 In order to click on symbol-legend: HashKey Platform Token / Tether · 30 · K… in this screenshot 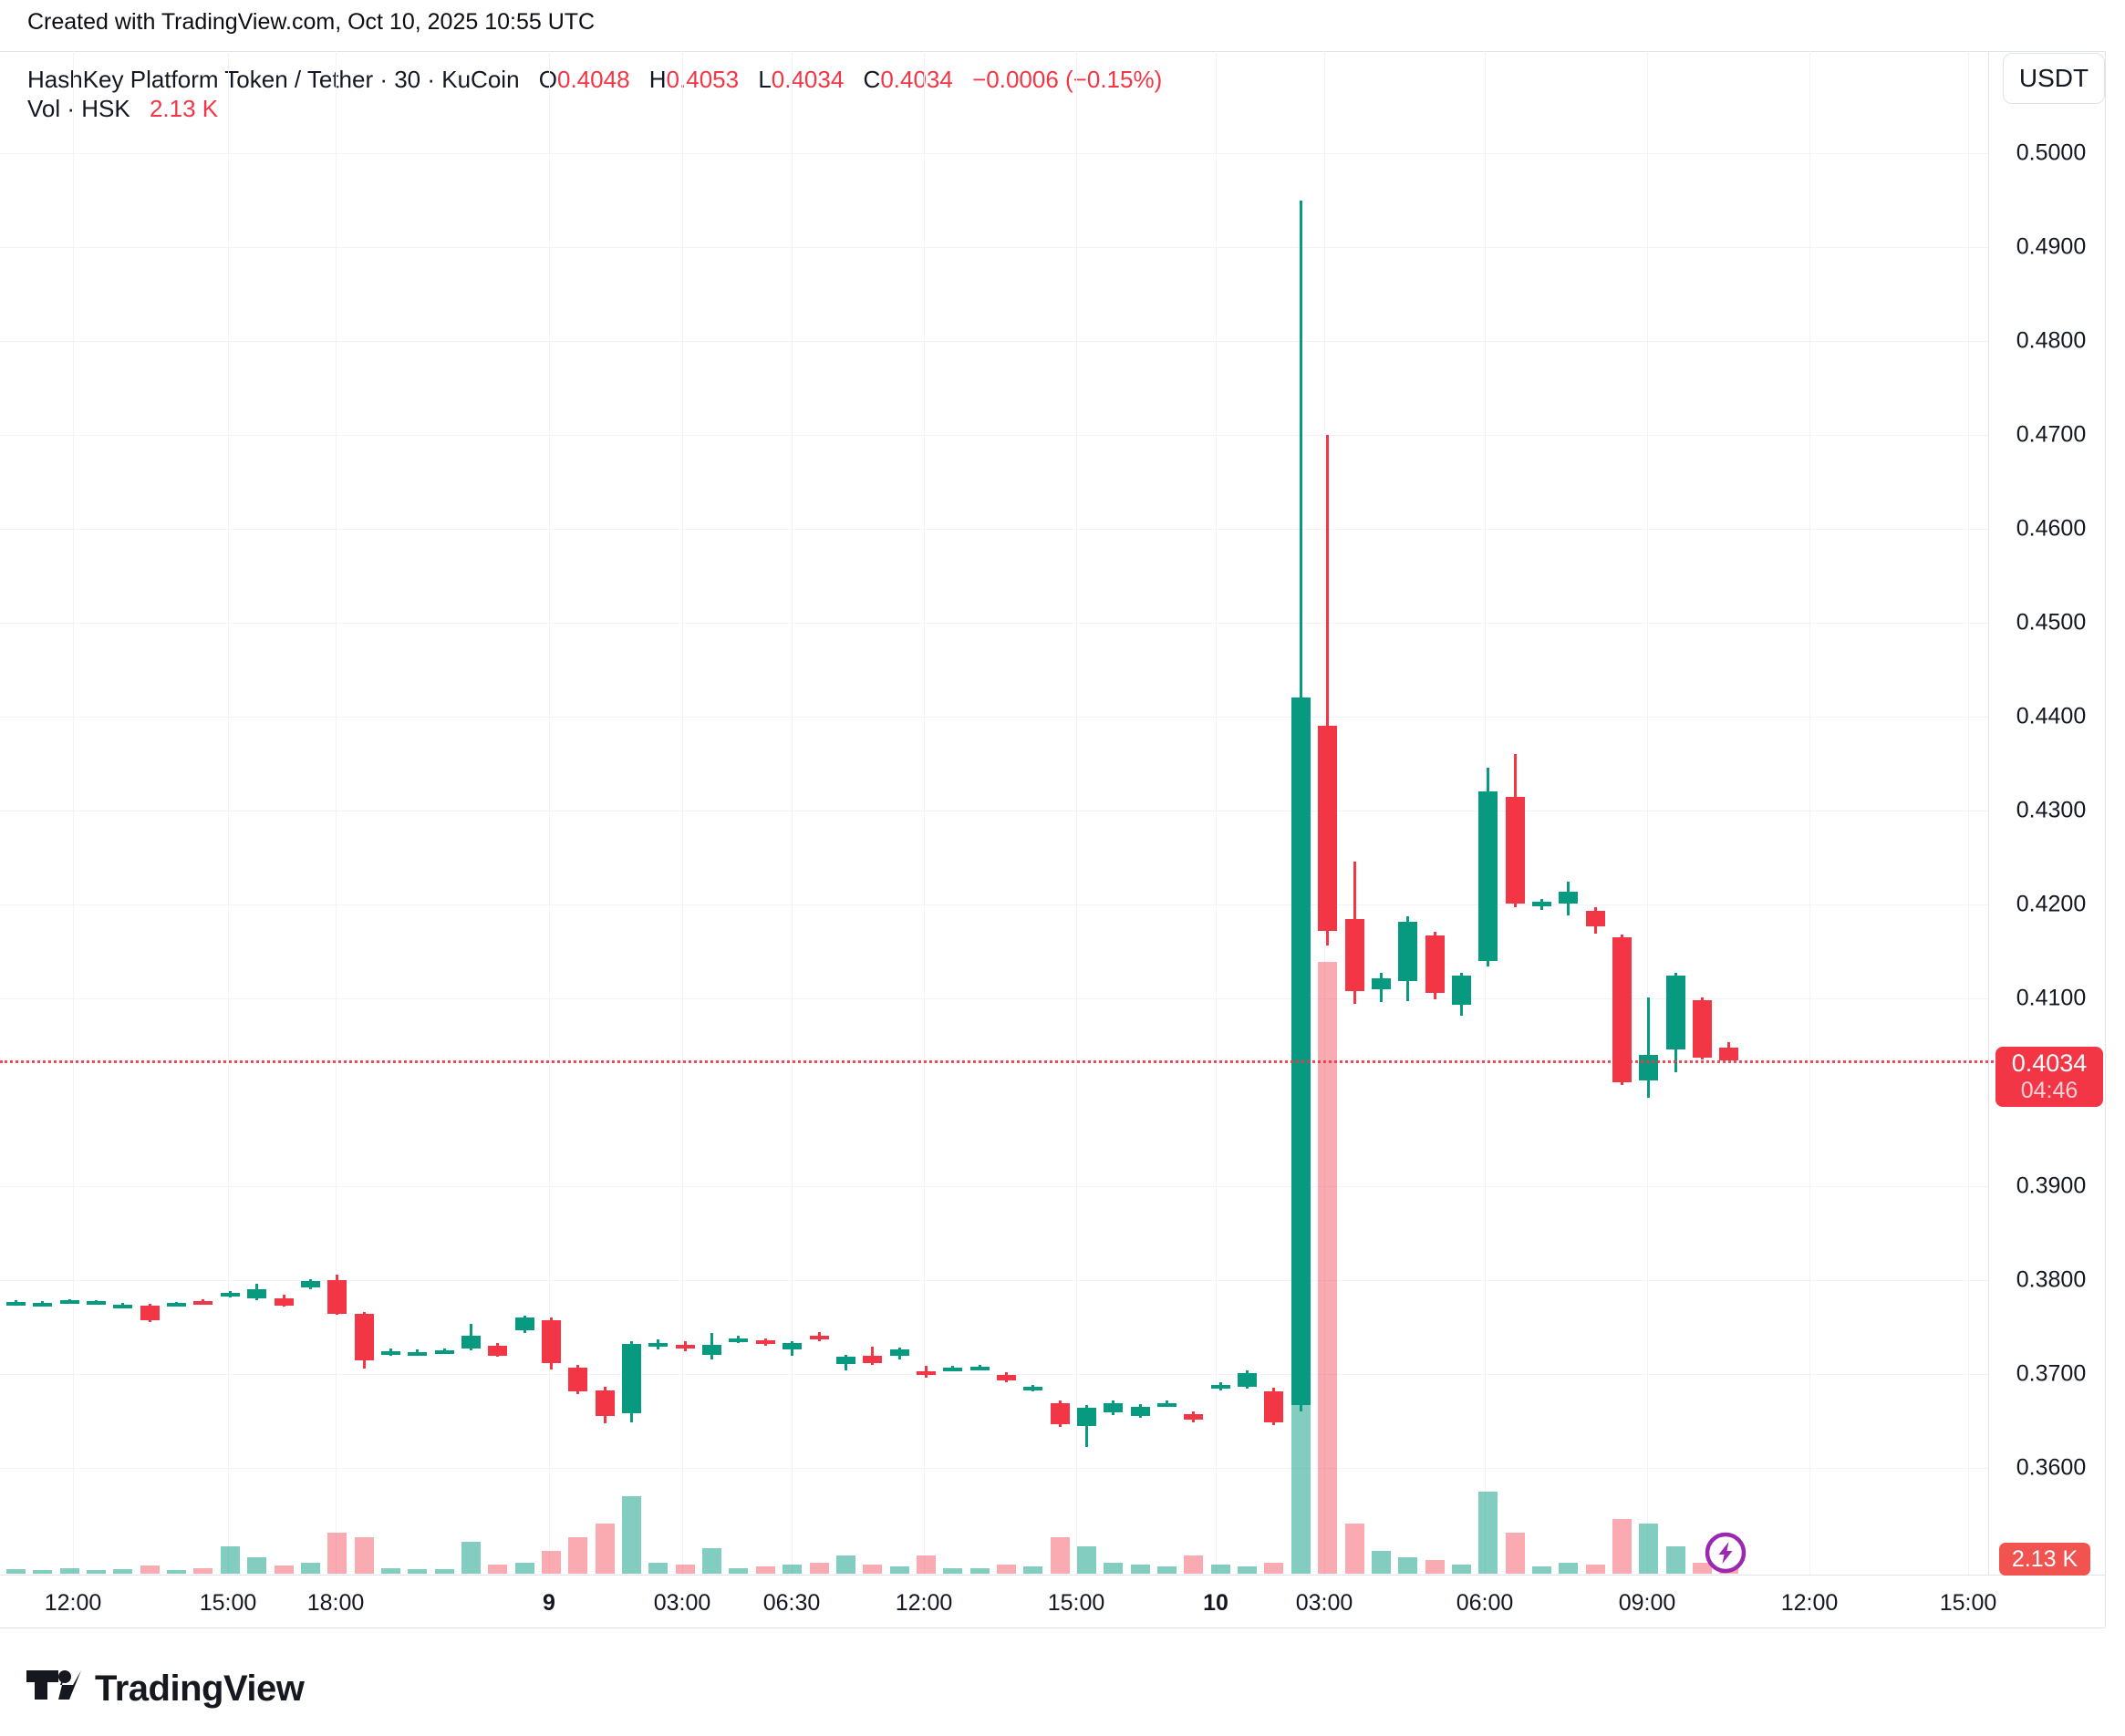, I will do `click(594, 80)`.